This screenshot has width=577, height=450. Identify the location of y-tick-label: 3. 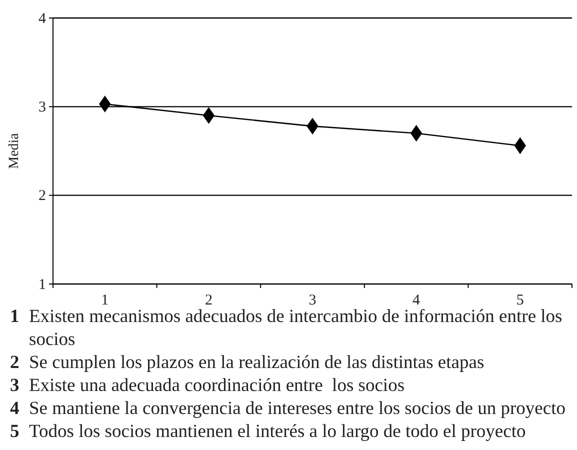
(42, 107).